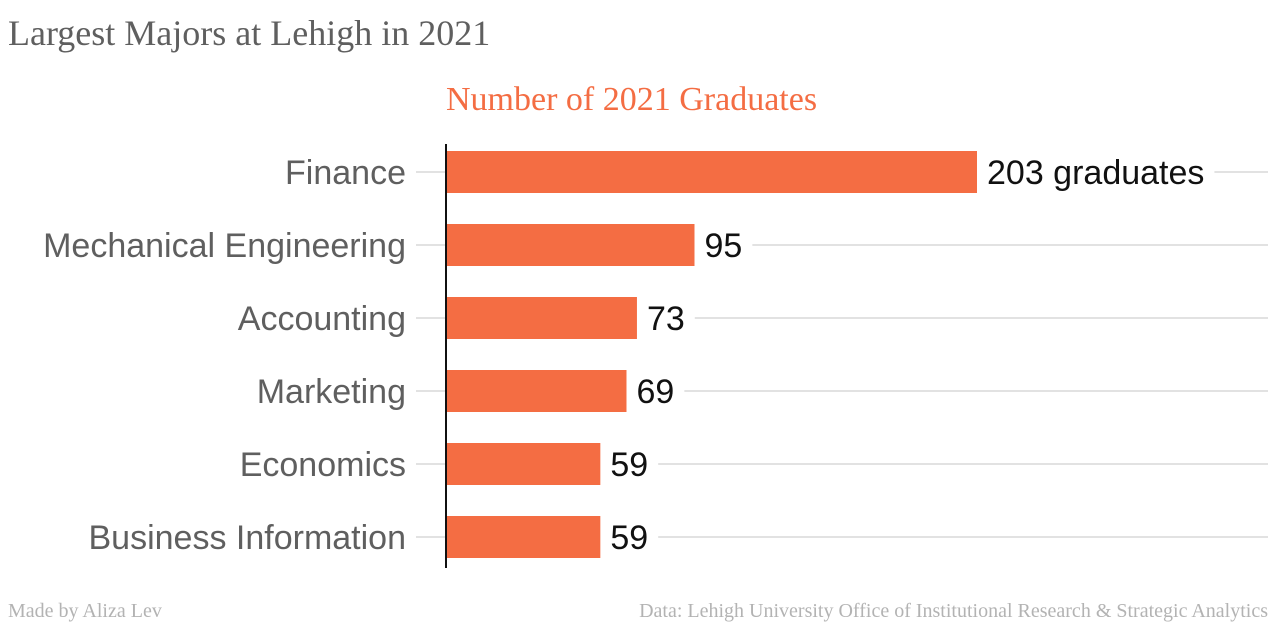 The image size is (1280, 630). What do you see at coordinates (85, 611) in the screenshot?
I see `credit-text: Made by Aliza Lev` at bounding box center [85, 611].